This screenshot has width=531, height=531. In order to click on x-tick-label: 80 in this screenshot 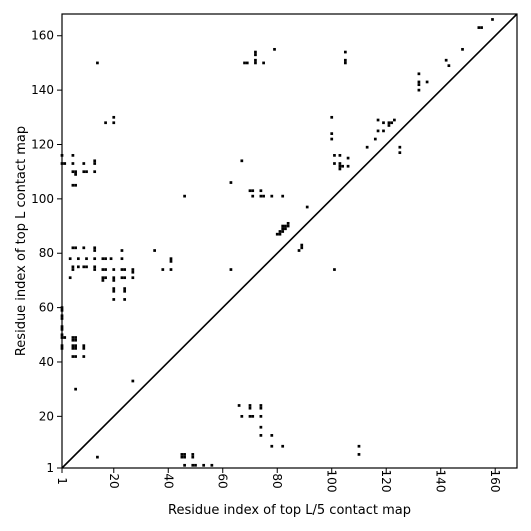, I will do `click(277, 480)`.